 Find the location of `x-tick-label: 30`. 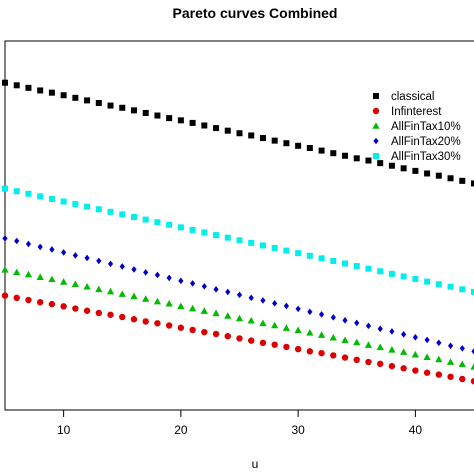

x-tick-label: 30 is located at coordinates (298, 430).